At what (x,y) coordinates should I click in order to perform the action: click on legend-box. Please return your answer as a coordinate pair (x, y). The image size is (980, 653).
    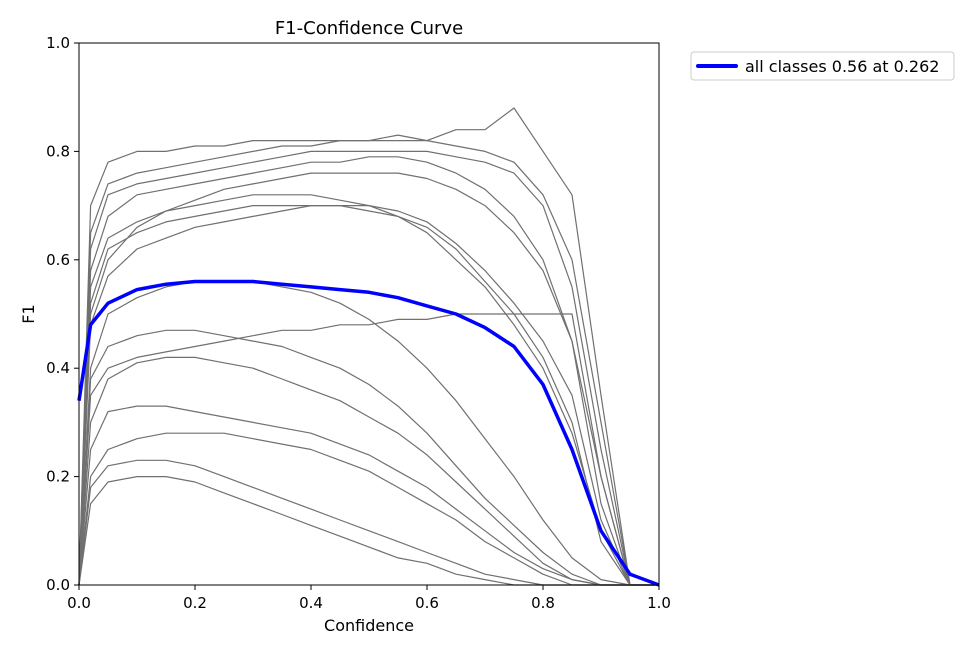
    Looking at the image, I should click on (822, 66).